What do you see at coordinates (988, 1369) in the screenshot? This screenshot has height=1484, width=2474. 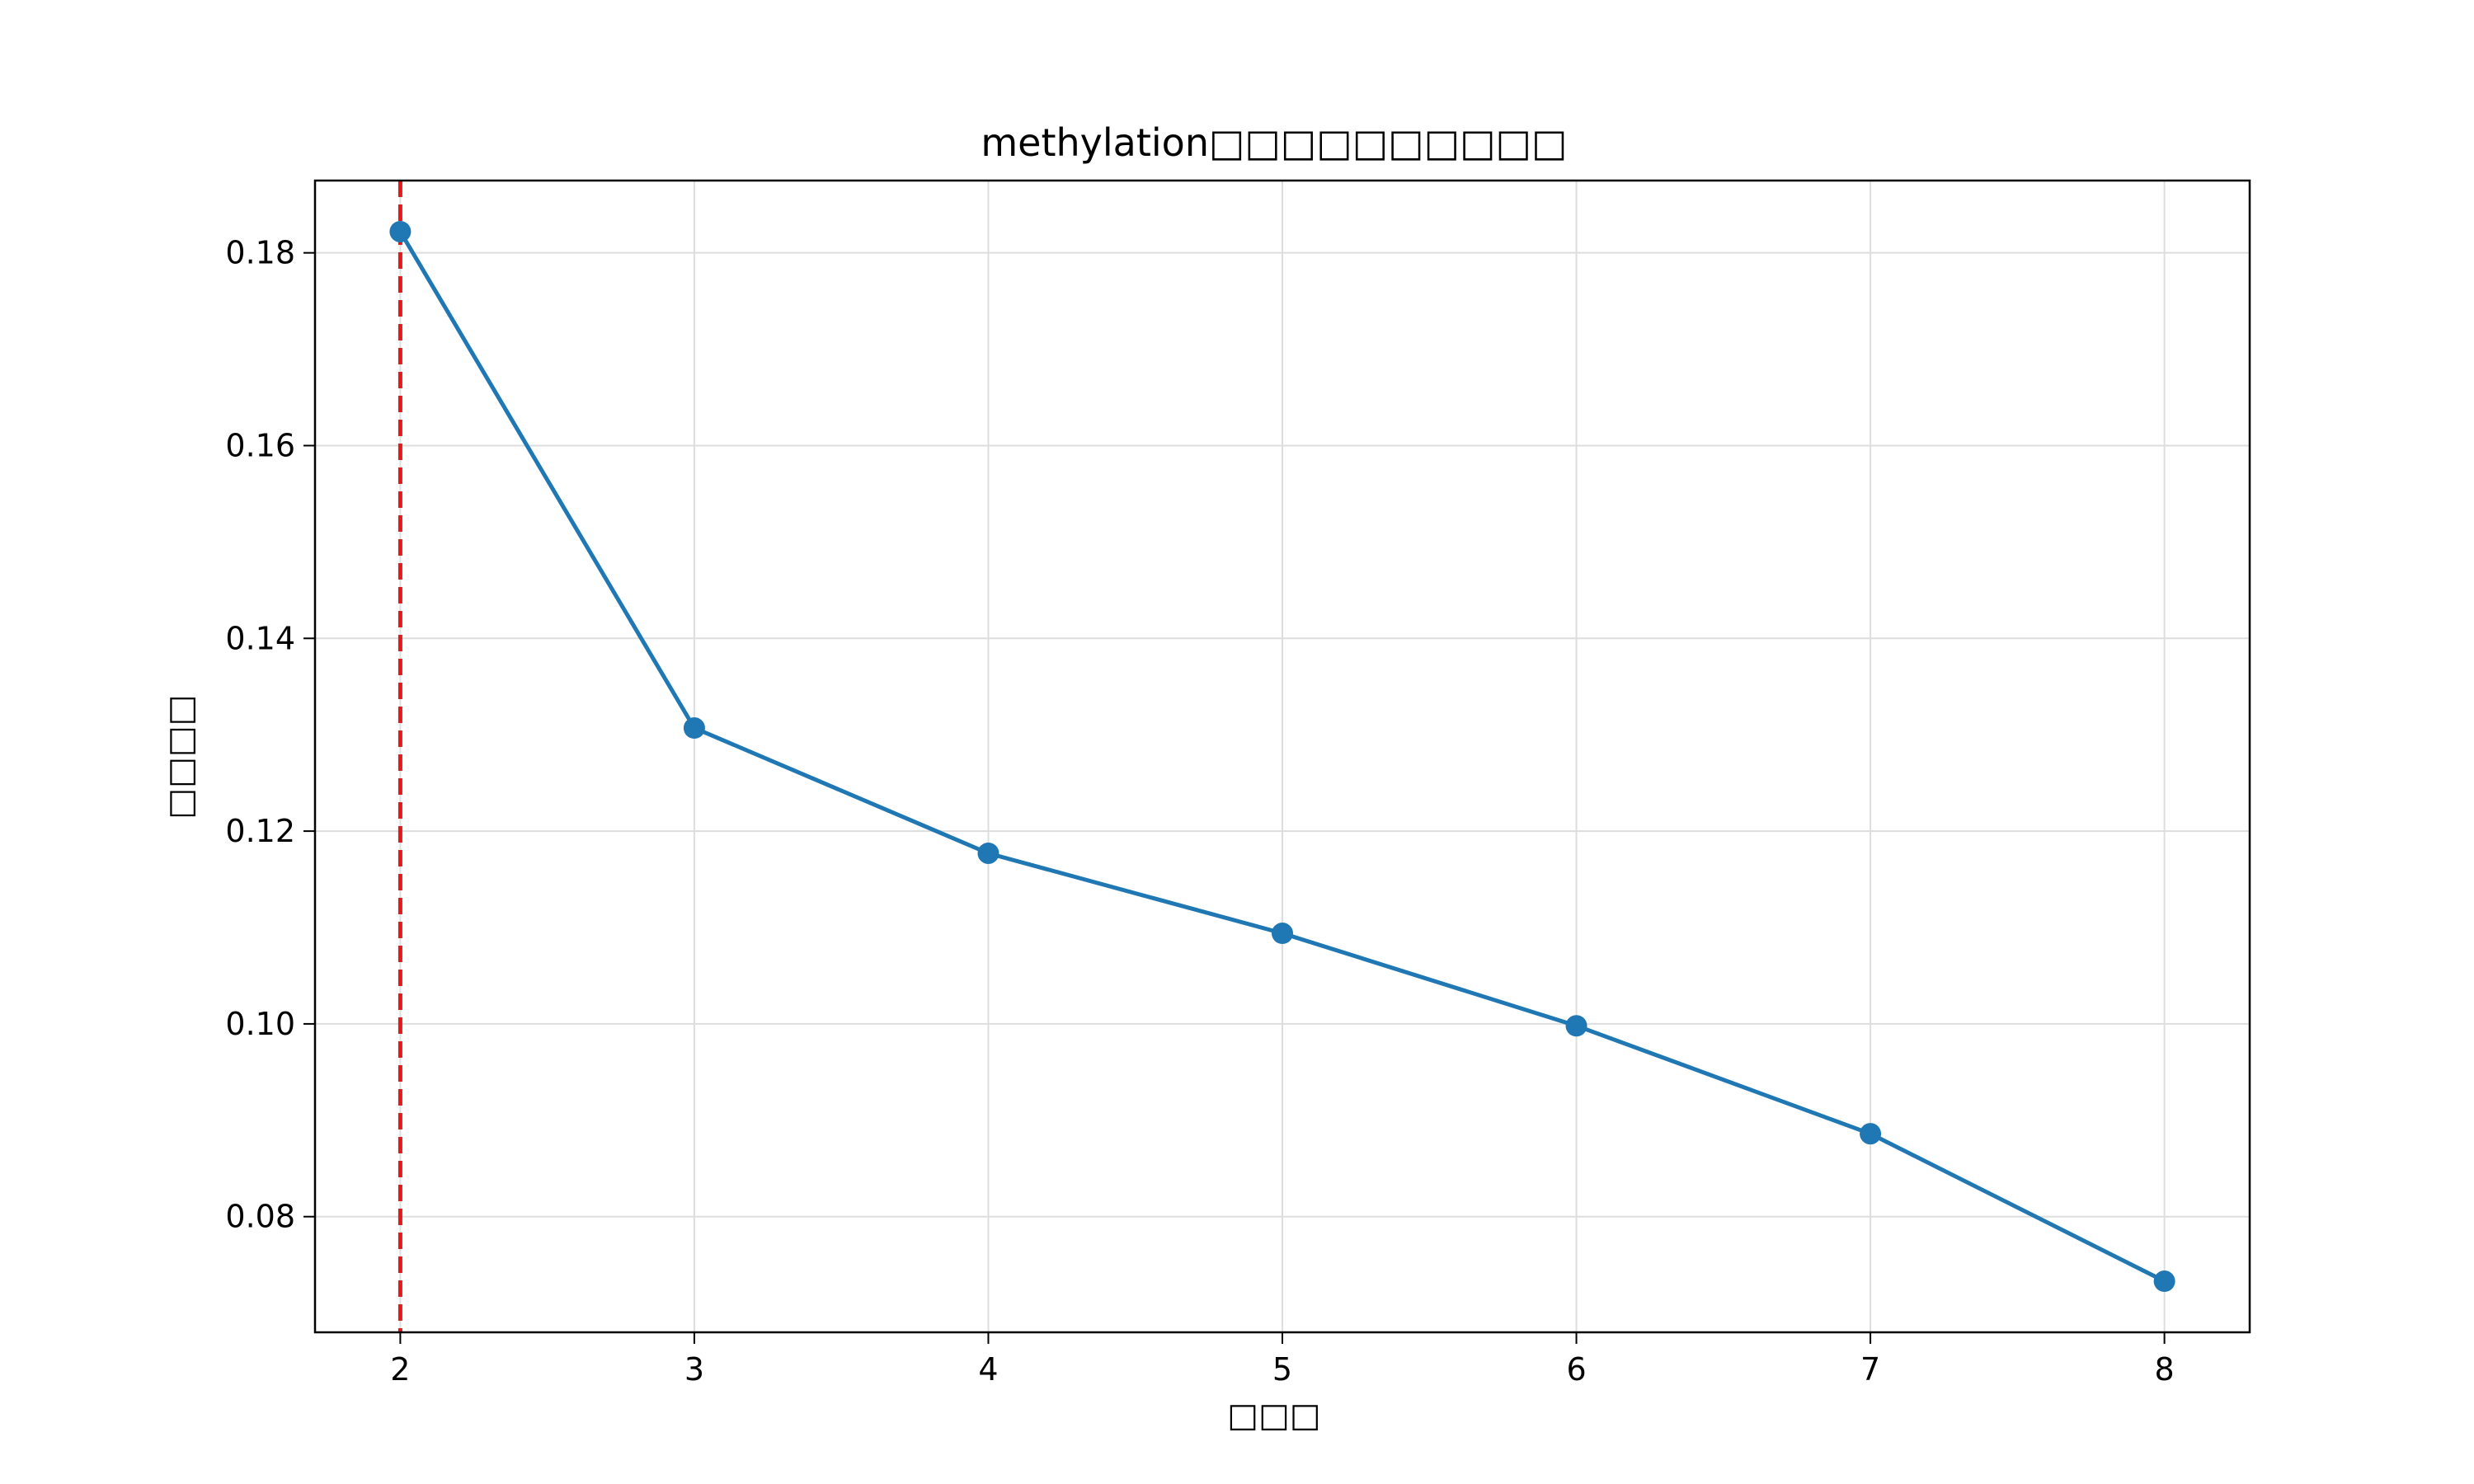 I see `x-tick-label: 4` at bounding box center [988, 1369].